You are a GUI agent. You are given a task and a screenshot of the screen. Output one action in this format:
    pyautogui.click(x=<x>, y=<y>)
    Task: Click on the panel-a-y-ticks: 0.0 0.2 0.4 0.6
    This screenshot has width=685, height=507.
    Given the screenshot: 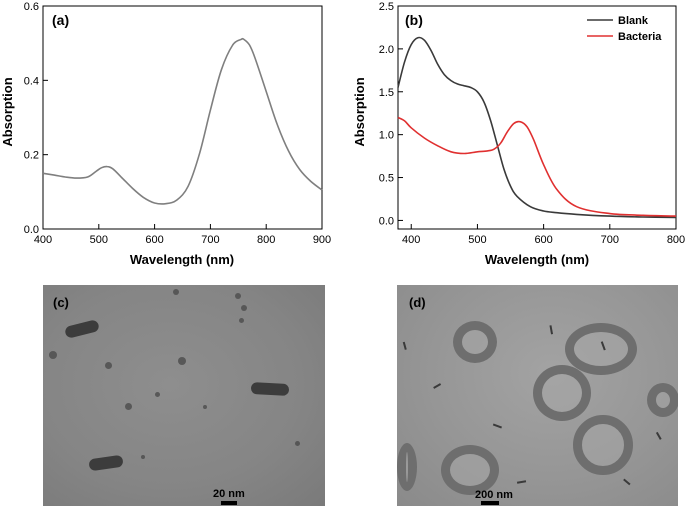 What is the action you would take?
    pyautogui.click(x=36, y=118)
    